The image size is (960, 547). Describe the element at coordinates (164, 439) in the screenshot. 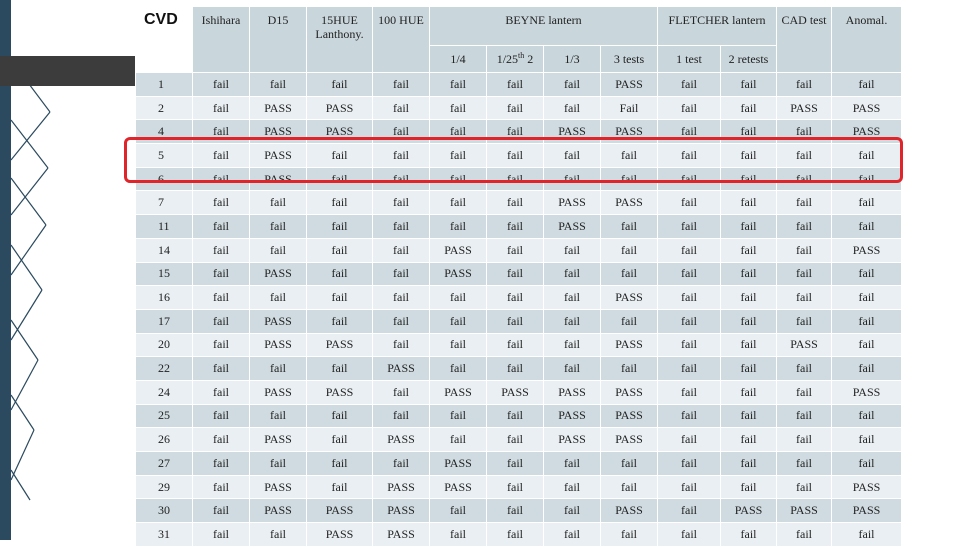

I see `row-id-cell: 26` at that location.